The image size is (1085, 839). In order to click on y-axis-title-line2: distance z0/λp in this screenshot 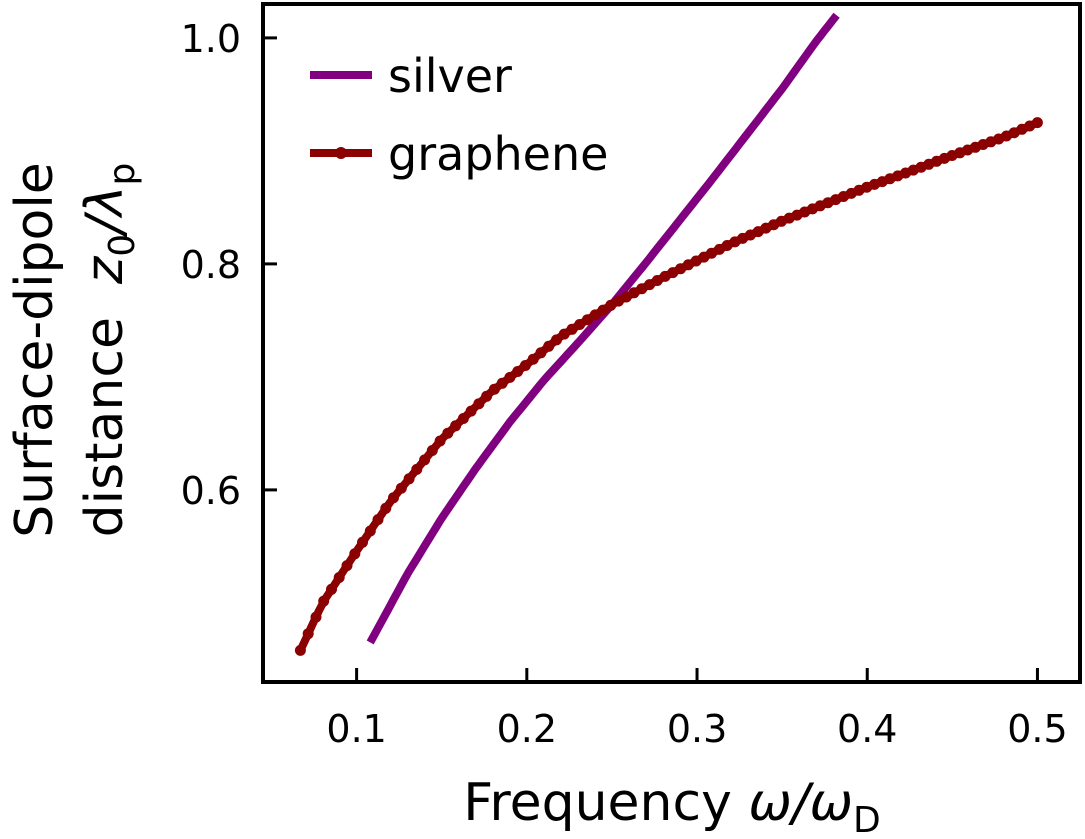, I will do `click(109, 350)`.